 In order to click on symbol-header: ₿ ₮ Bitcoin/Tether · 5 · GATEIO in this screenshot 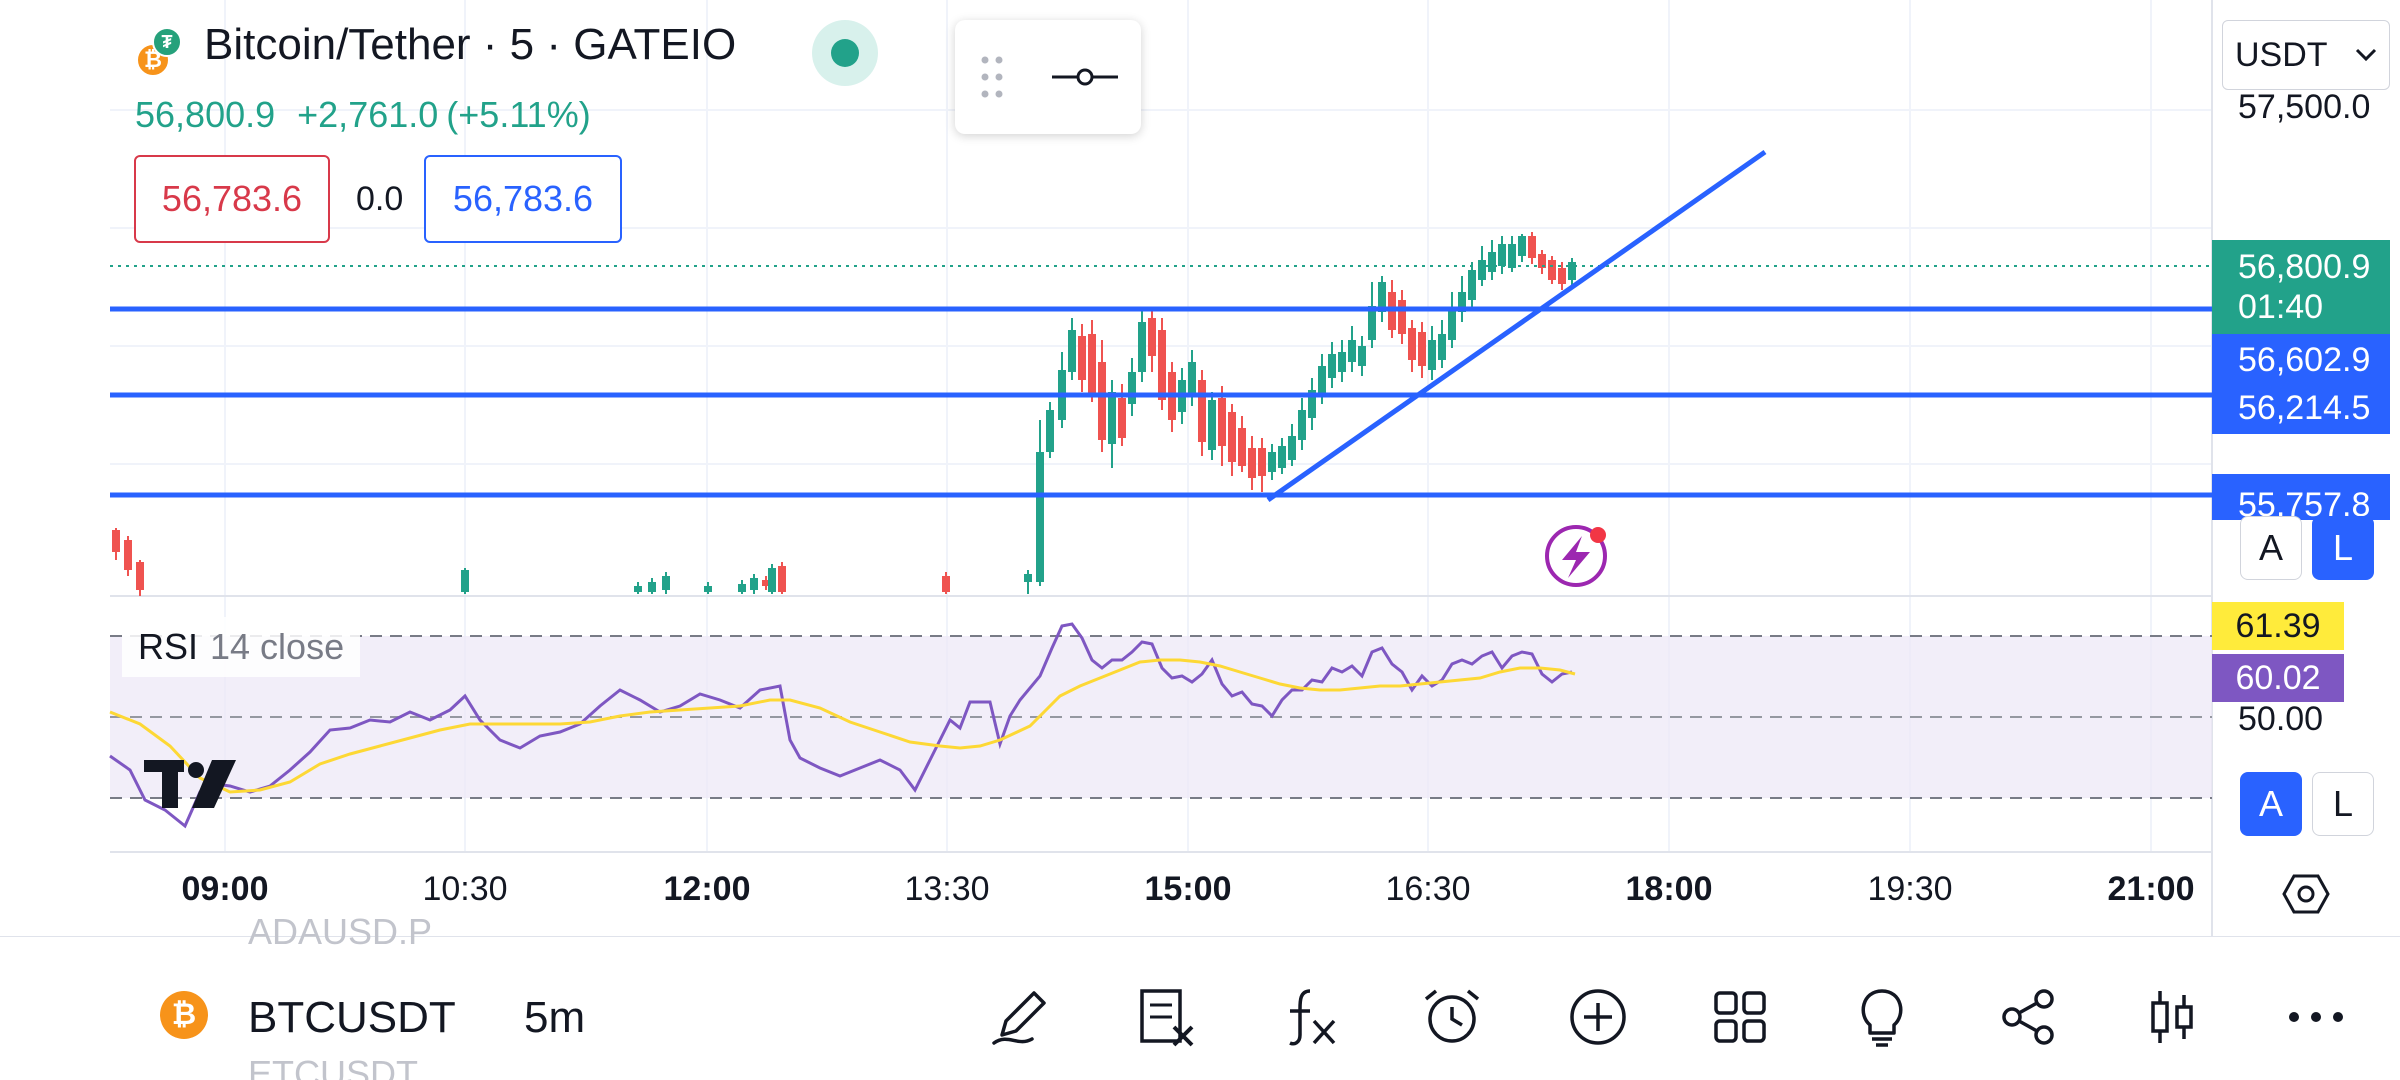, I will do `click(433, 48)`.